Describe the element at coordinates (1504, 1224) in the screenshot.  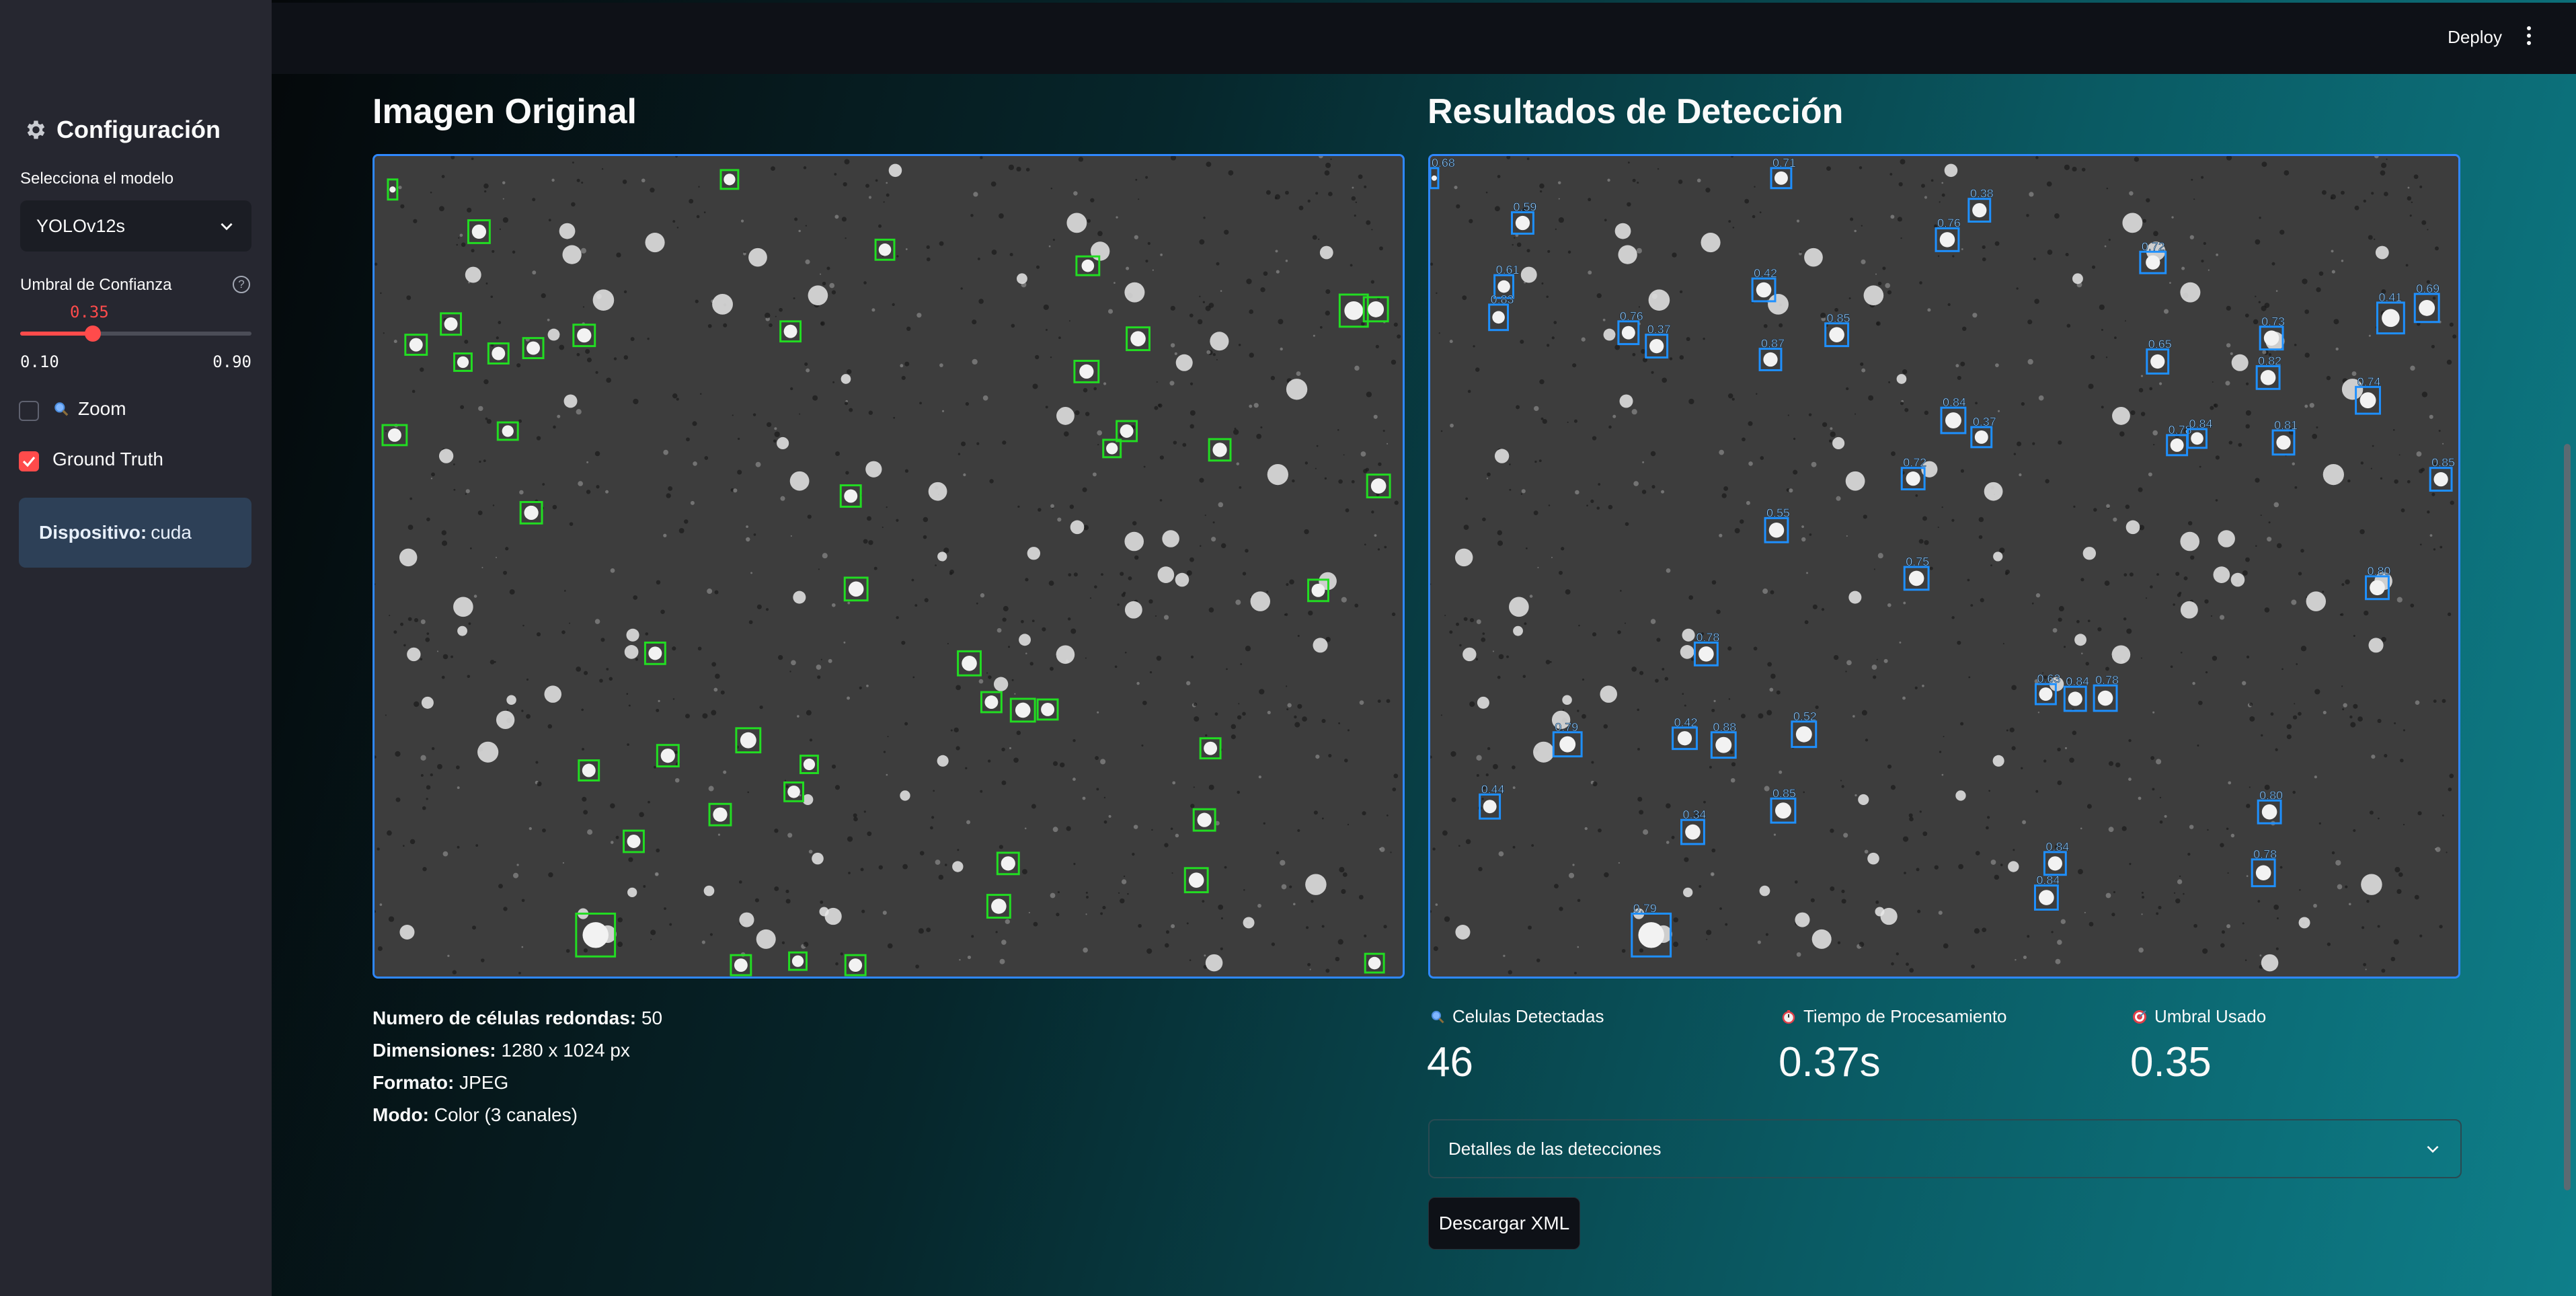
I see `download-xml-button: Descargar XML` at that location.